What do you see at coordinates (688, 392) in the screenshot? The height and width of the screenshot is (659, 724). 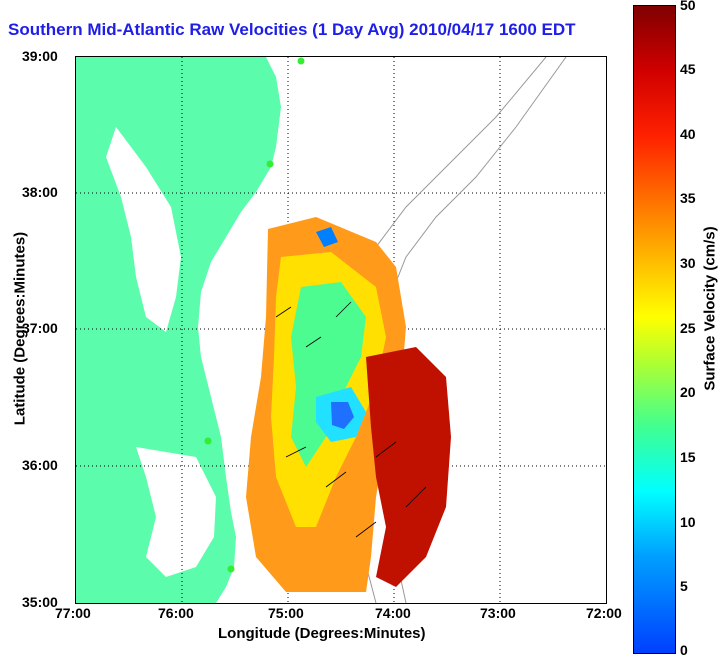 I see `colorbar-tick: 20` at bounding box center [688, 392].